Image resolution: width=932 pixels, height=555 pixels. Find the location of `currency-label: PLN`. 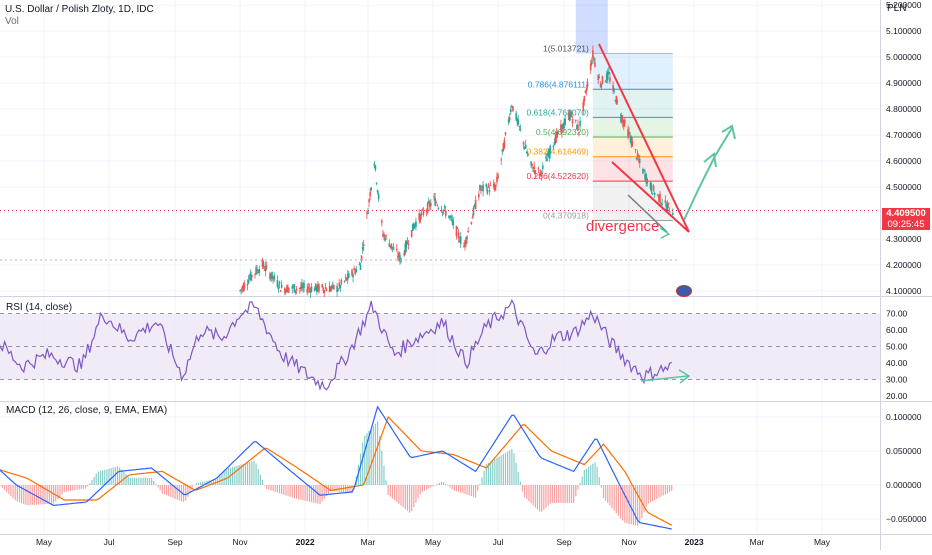

currency-label: PLN is located at coordinates (897, 8).